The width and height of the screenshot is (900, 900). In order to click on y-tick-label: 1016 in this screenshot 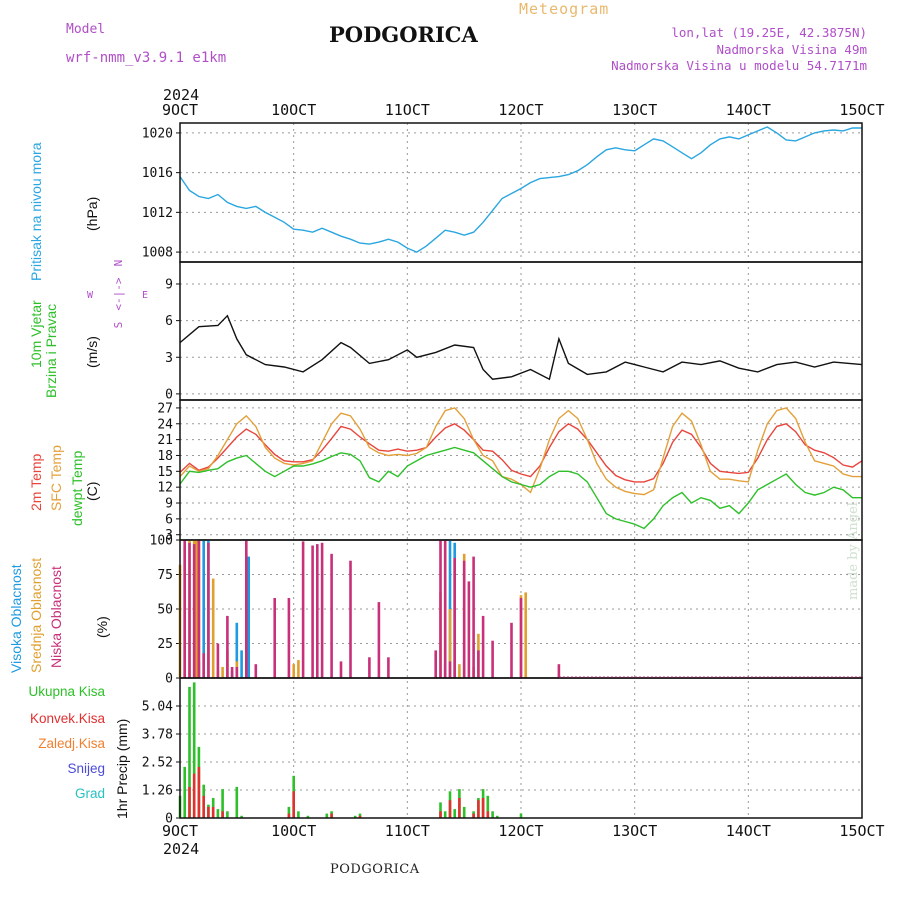, I will do `click(157, 173)`.